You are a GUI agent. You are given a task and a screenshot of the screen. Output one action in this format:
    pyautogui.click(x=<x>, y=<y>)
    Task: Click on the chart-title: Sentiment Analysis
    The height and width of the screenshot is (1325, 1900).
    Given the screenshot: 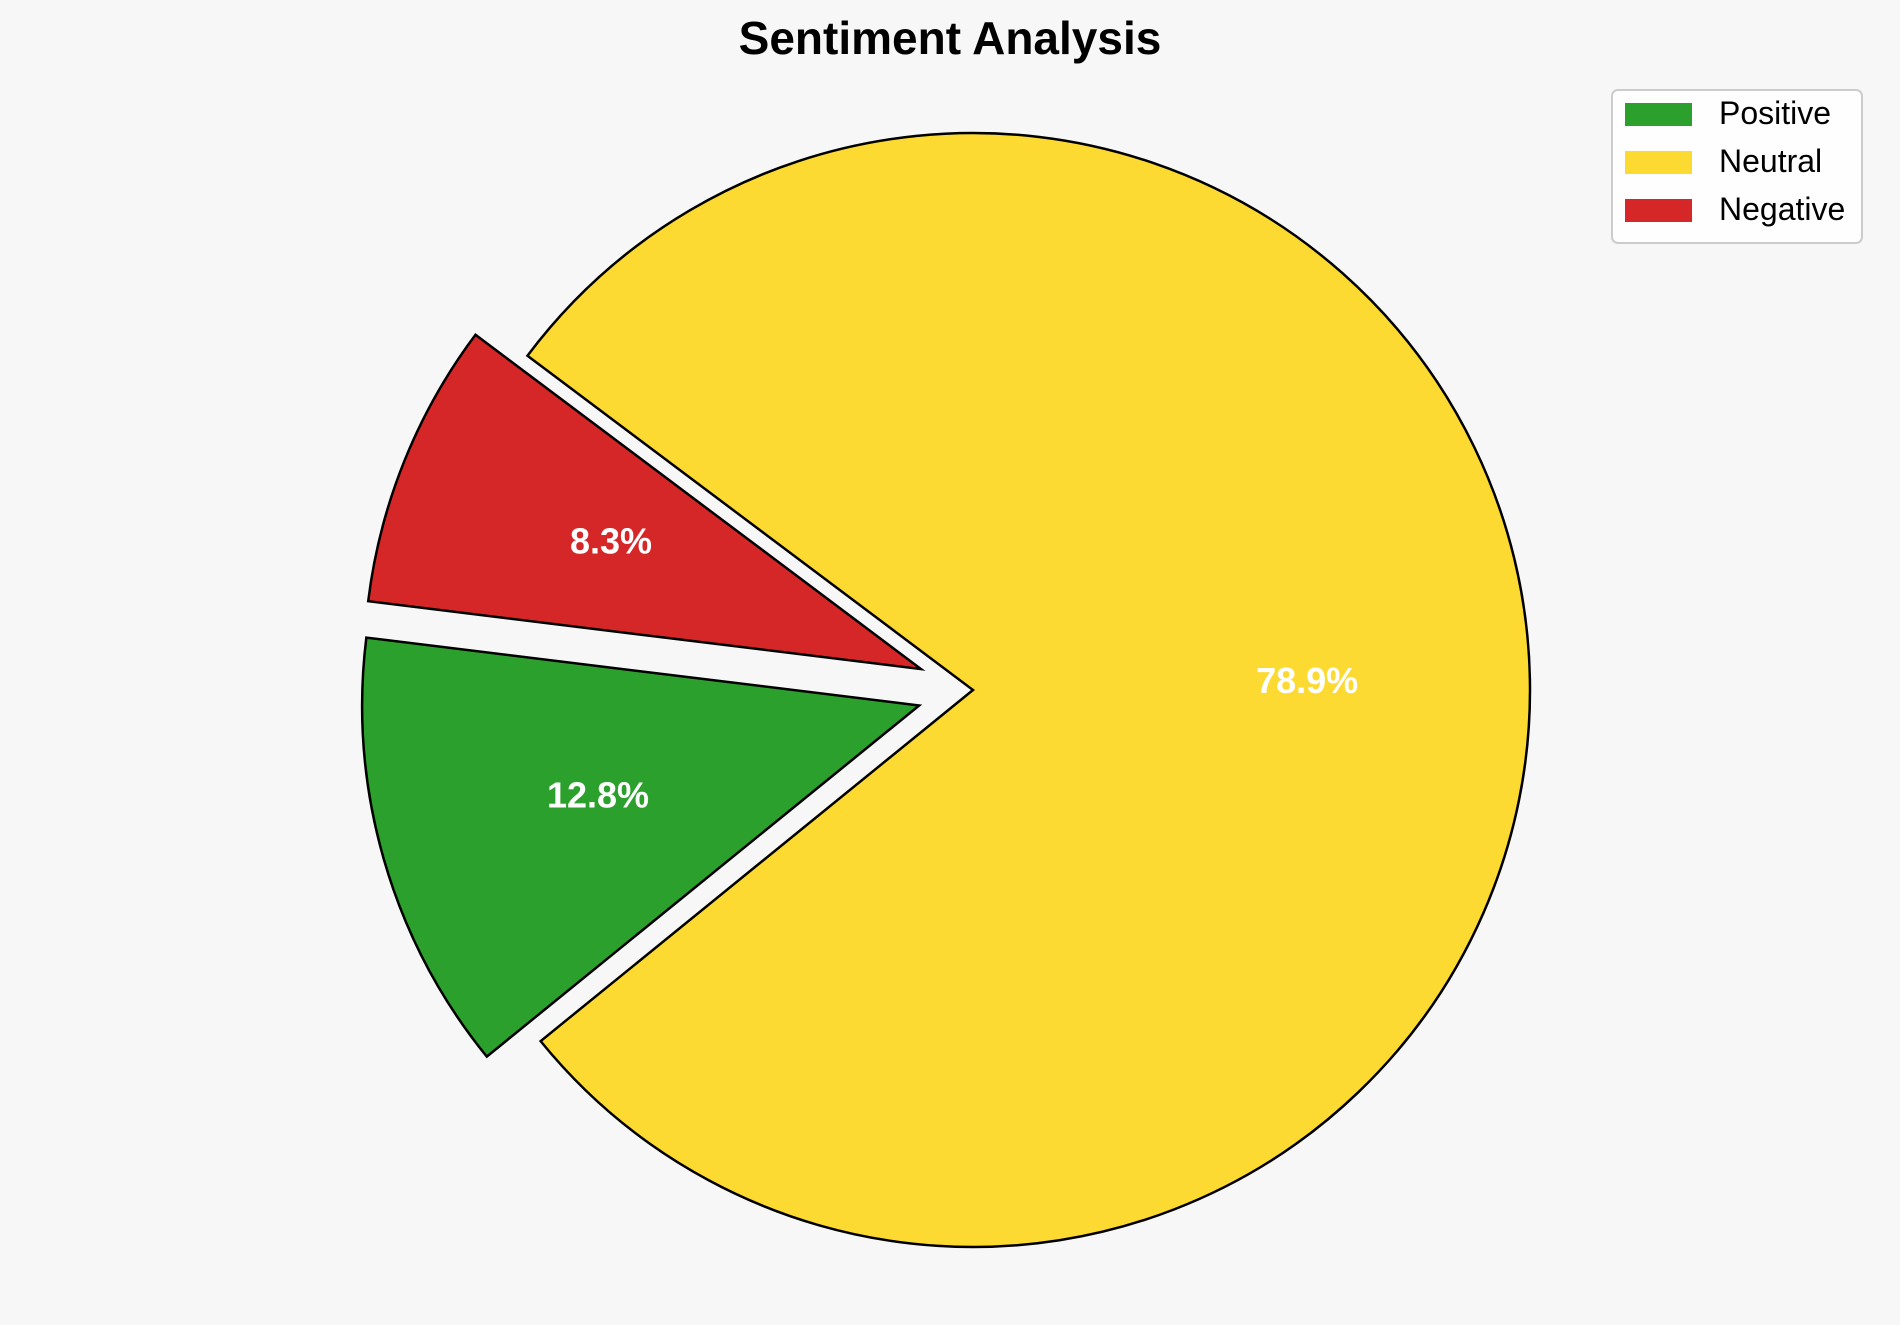 What is the action you would take?
    pyautogui.click(x=950, y=38)
    